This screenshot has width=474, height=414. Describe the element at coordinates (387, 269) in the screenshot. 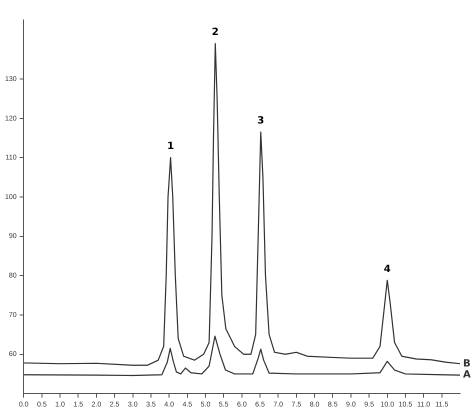

I see `annotation: 4` at that location.